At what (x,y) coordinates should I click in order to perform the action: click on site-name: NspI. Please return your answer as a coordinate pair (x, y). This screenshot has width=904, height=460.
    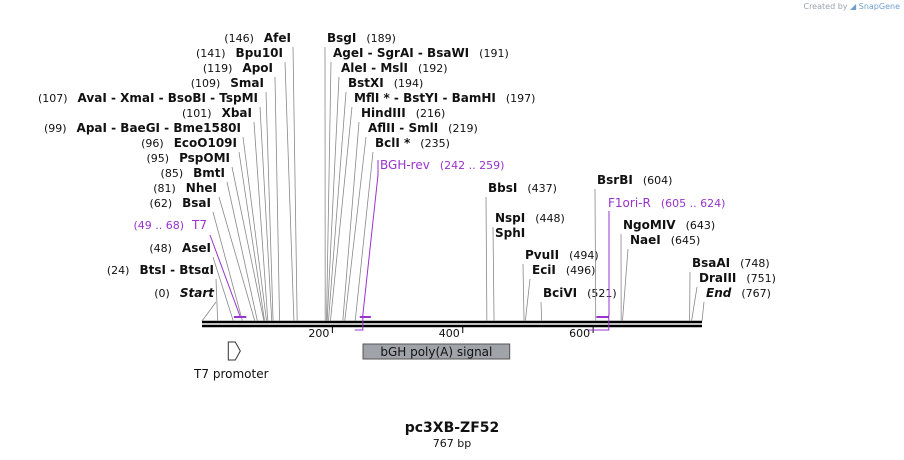
    Looking at the image, I should click on (510, 218).